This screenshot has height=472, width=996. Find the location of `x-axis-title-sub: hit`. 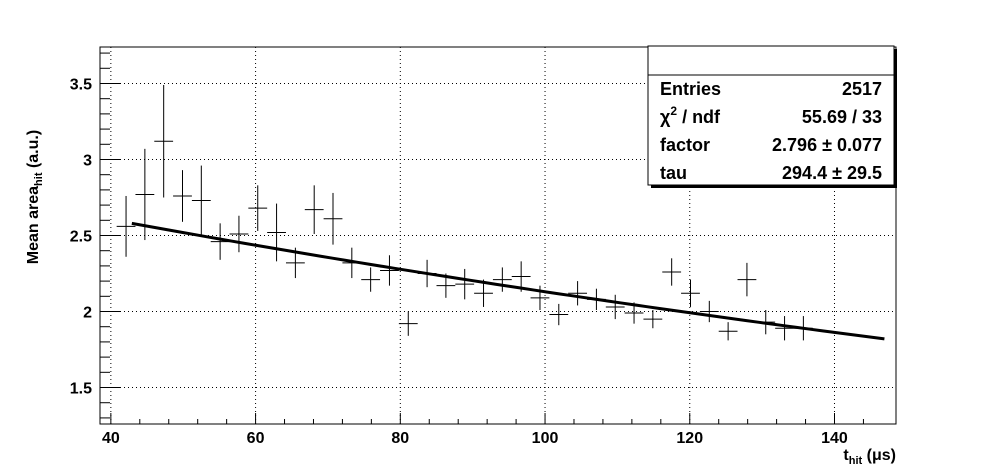

x-axis-title-sub: hit is located at coordinates (856, 461).